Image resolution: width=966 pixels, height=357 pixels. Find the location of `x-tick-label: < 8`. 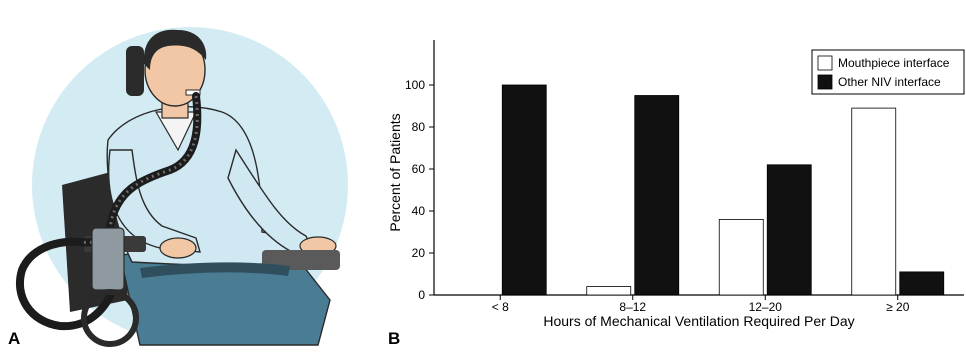

x-tick-label: < 8 is located at coordinates (500, 307).